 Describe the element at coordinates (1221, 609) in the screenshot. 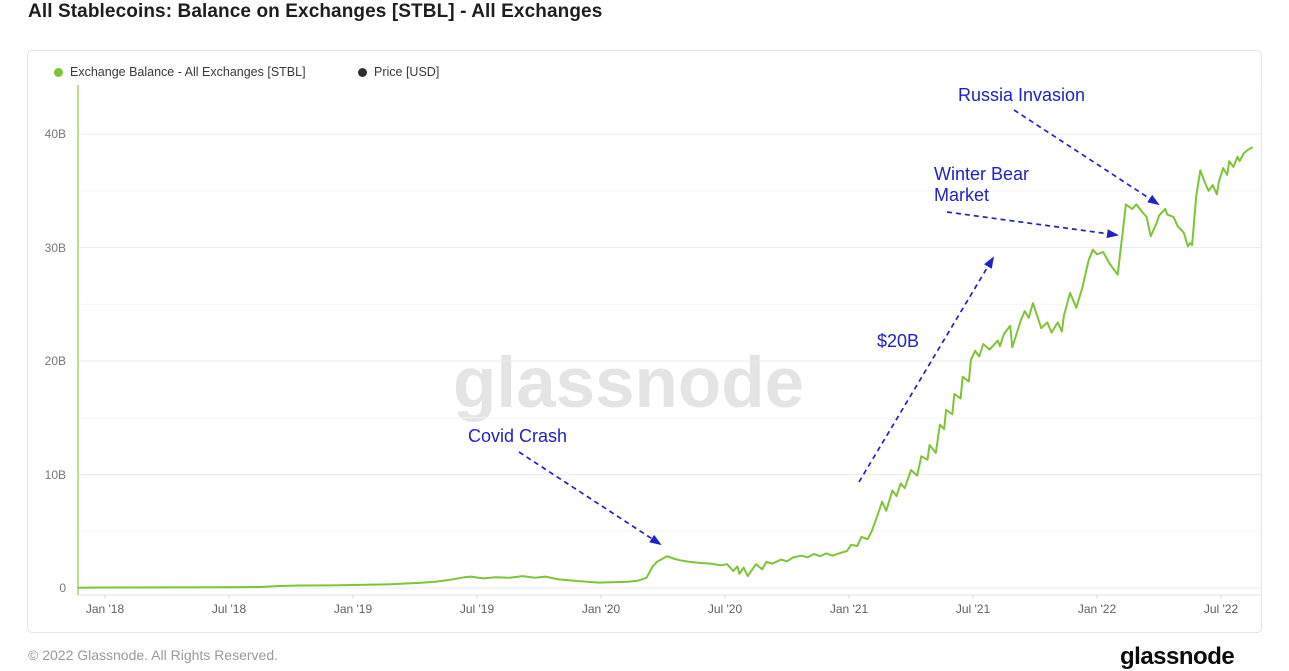

I see `x-axis-tick-label: Jul '22` at that location.